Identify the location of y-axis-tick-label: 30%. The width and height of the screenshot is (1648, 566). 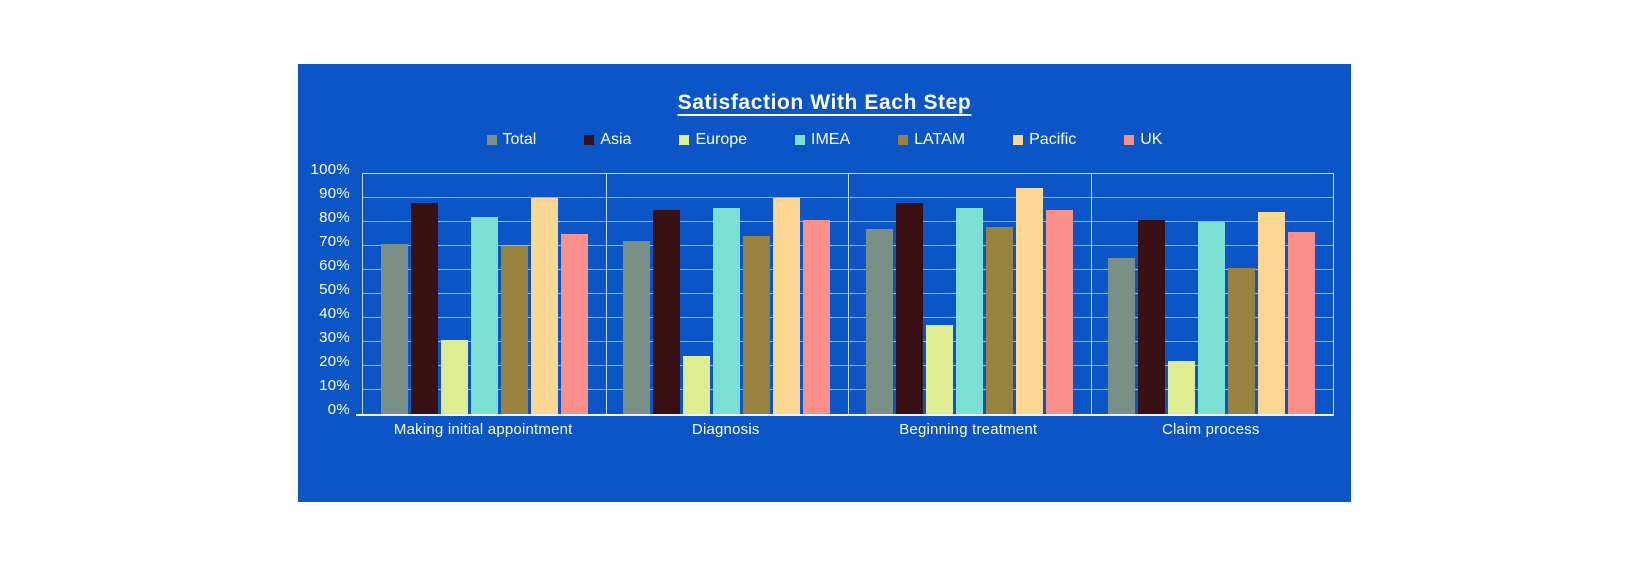
(334, 337).